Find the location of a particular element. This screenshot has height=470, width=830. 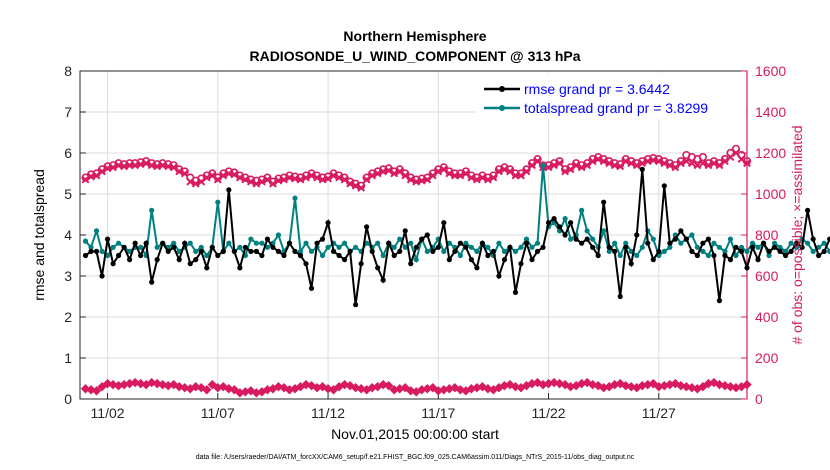

left-tick-label: 4 is located at coordinates (68, 235).